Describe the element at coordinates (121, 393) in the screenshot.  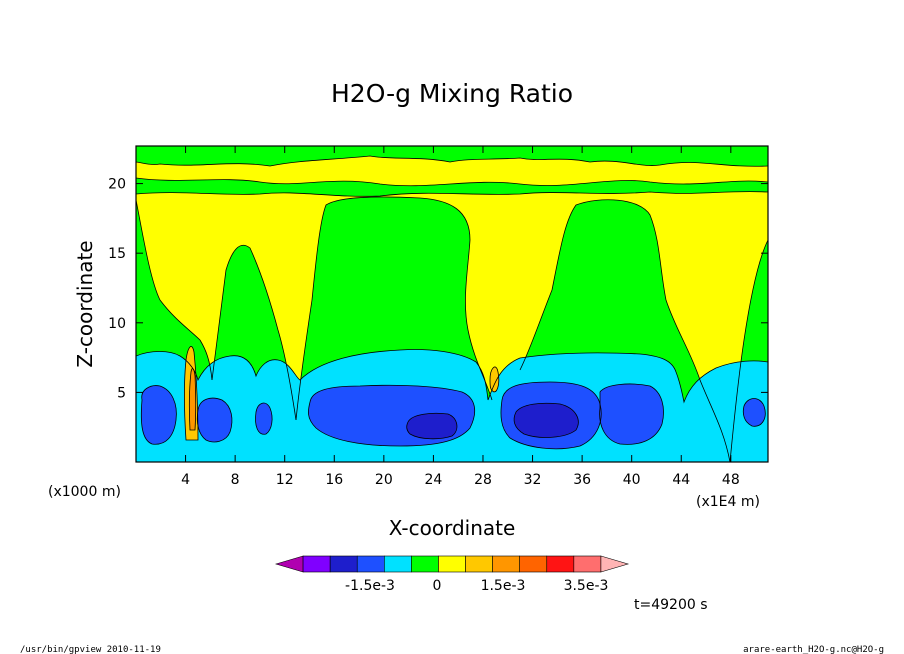
I see `y-tick-label: 5` at that location.